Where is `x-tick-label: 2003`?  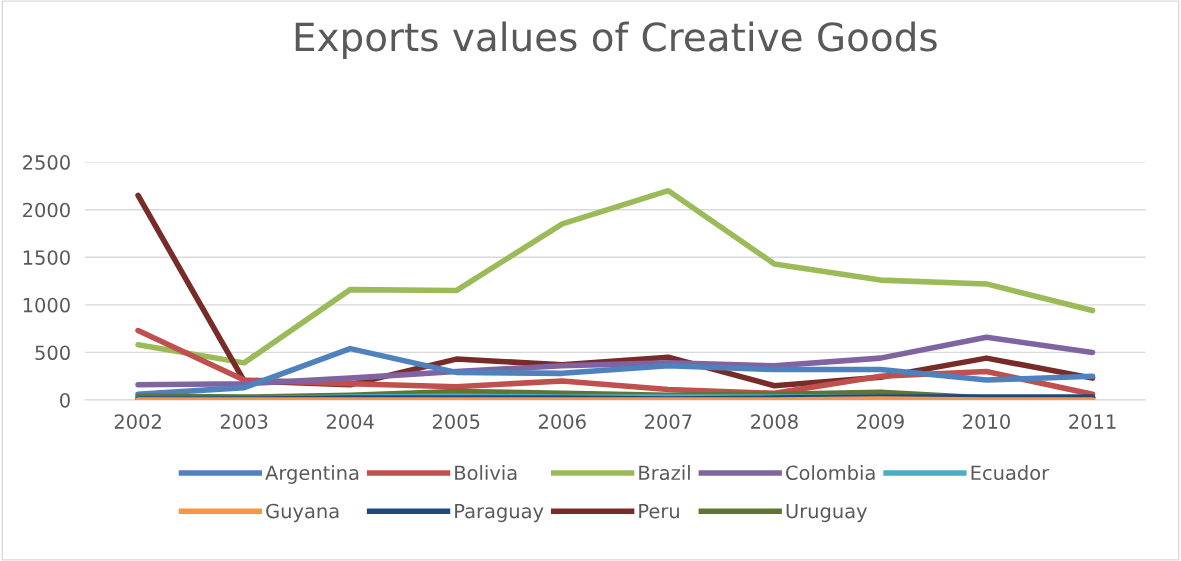
x-tick-label: 2003 is located at coordinates (244, 421).